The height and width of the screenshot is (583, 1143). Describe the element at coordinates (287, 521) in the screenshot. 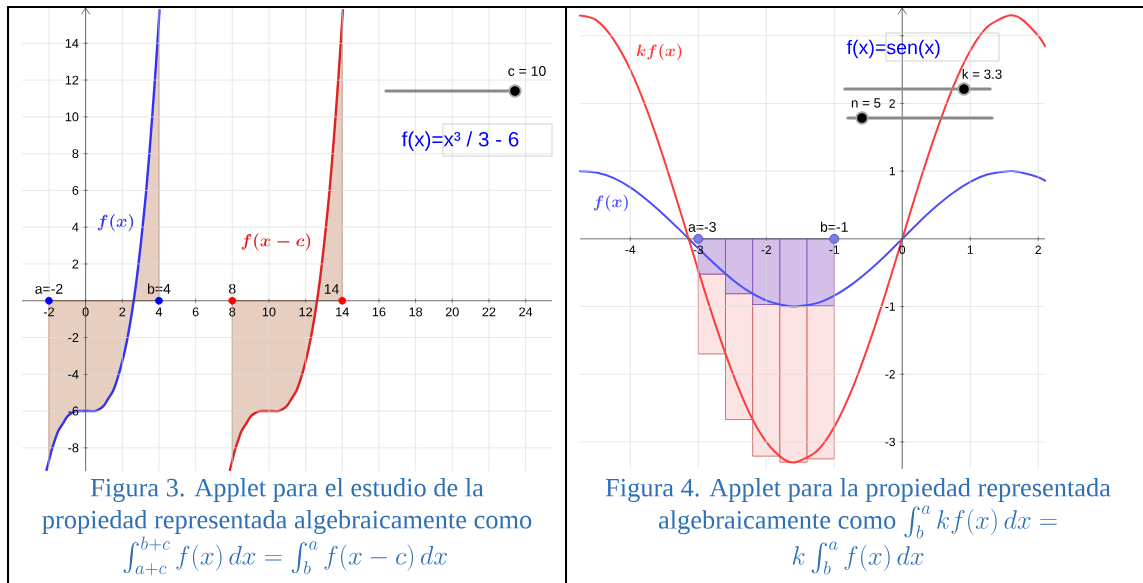

I see `text: propiedad representada algebraicamente como` at that location.